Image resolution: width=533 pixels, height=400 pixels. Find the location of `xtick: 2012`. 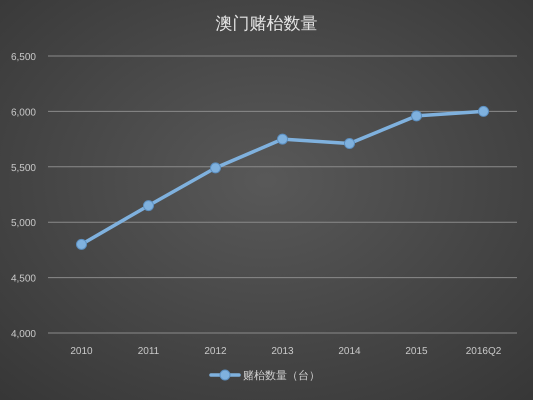

xtick: 2012 is located at coordinates (215, 351).